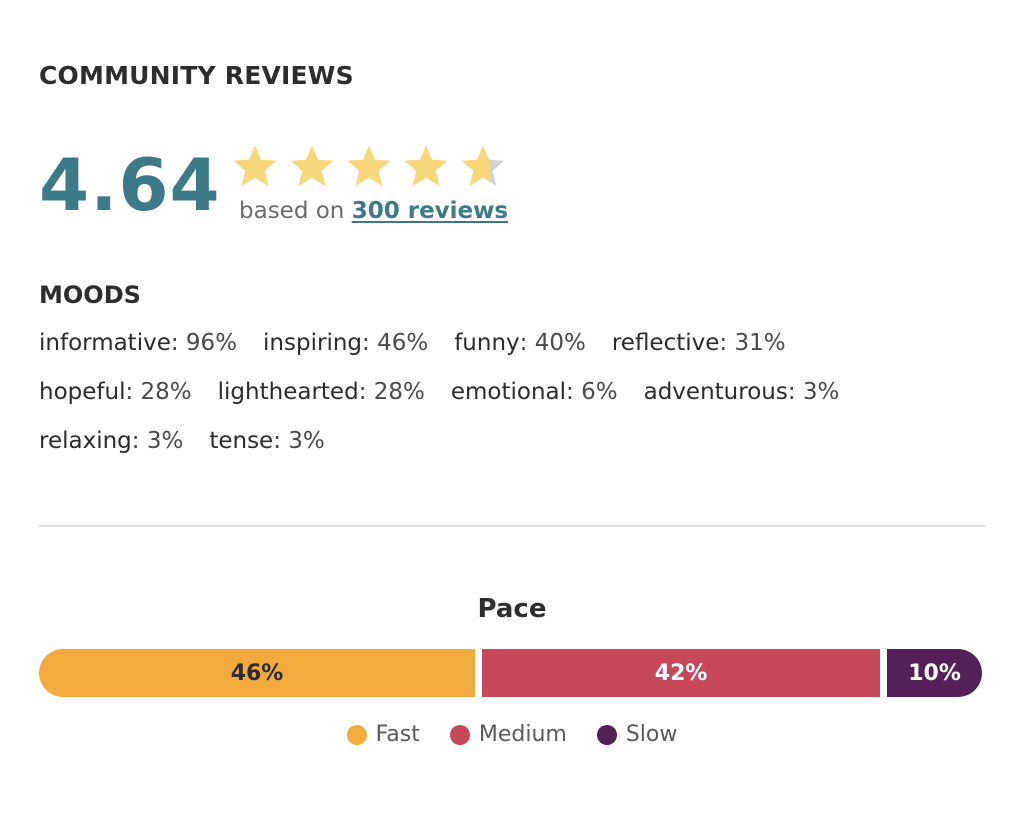 This screenshot has width=1024, height=818. What do you see at coordinates (512, 609) in the screenshot?
I see `pace-title: Pace` at bounding box center [512, 609].